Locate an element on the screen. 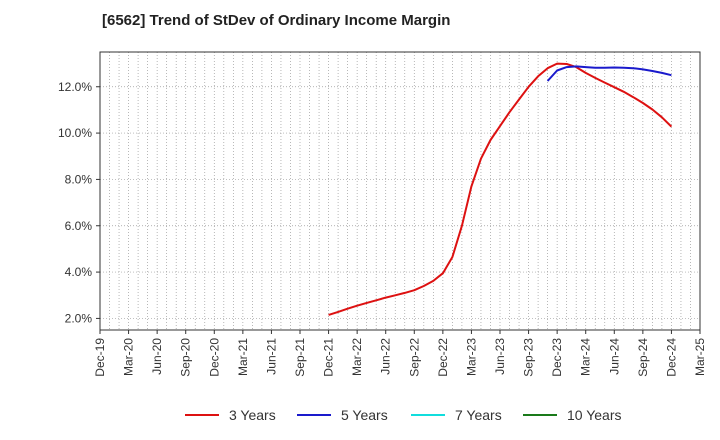 The height and width of the screenshot is (440, 720). x-tick-label: Mar-20 is located at coordinates (129, 357).